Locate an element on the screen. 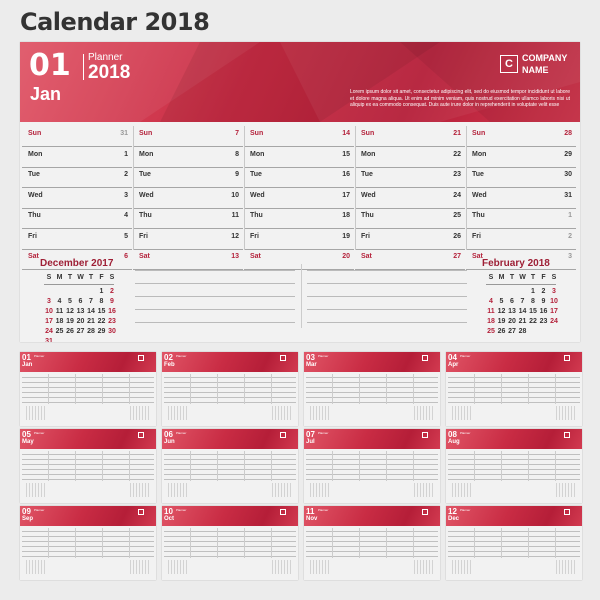  mini-calendar-day: 9 is located at coordinates (112, 301).